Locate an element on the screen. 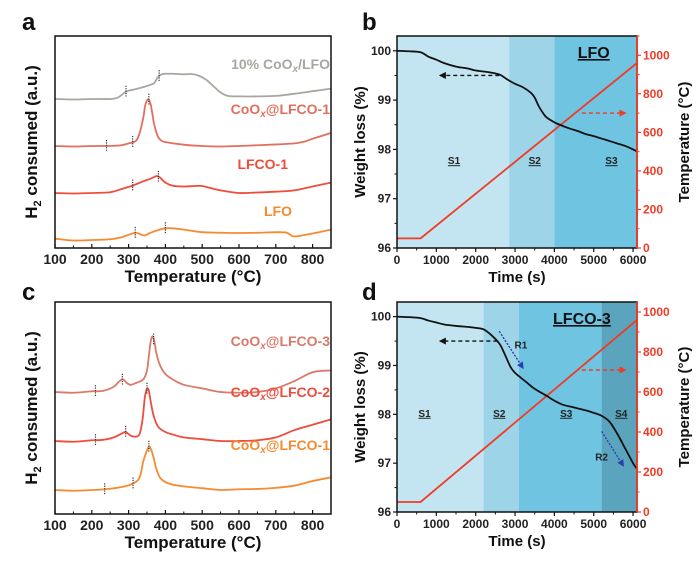 Image resolution: width=700 pixels, height=565 pixels. x-axis-title: Temperature (°C) is located at coordinates (193, 542).